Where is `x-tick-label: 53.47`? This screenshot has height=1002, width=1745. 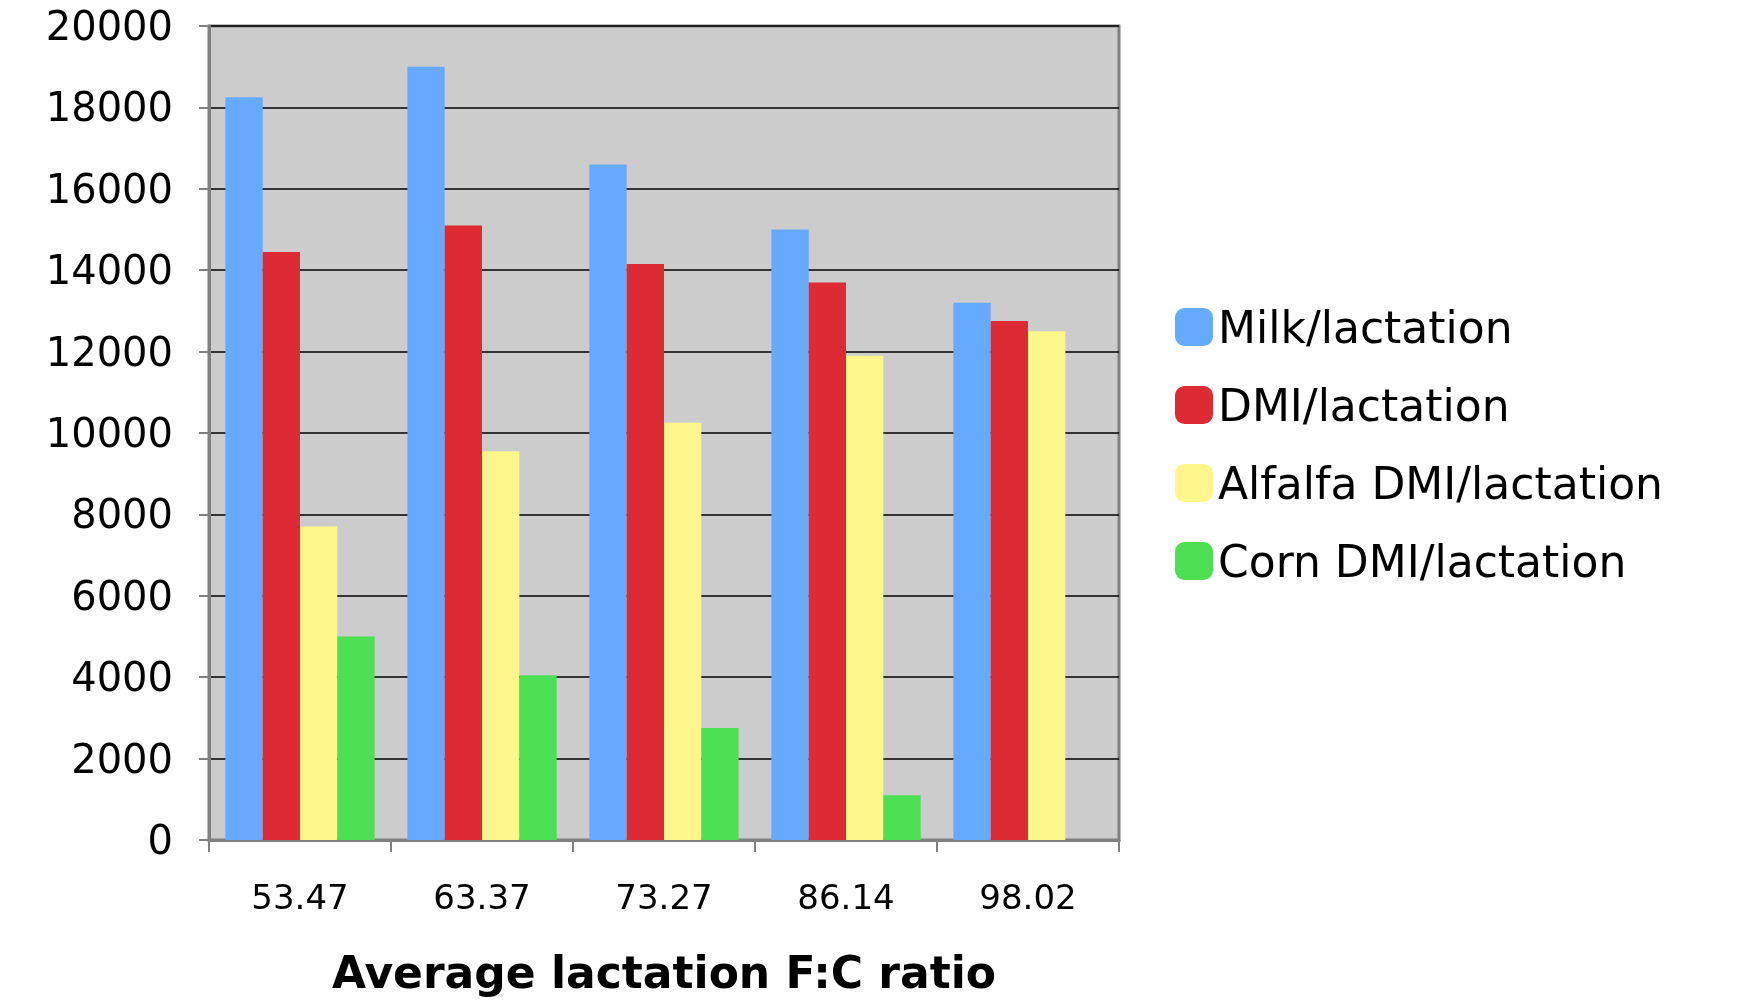
x-tick-label: 53.47 is located at coordinates (300, 897).